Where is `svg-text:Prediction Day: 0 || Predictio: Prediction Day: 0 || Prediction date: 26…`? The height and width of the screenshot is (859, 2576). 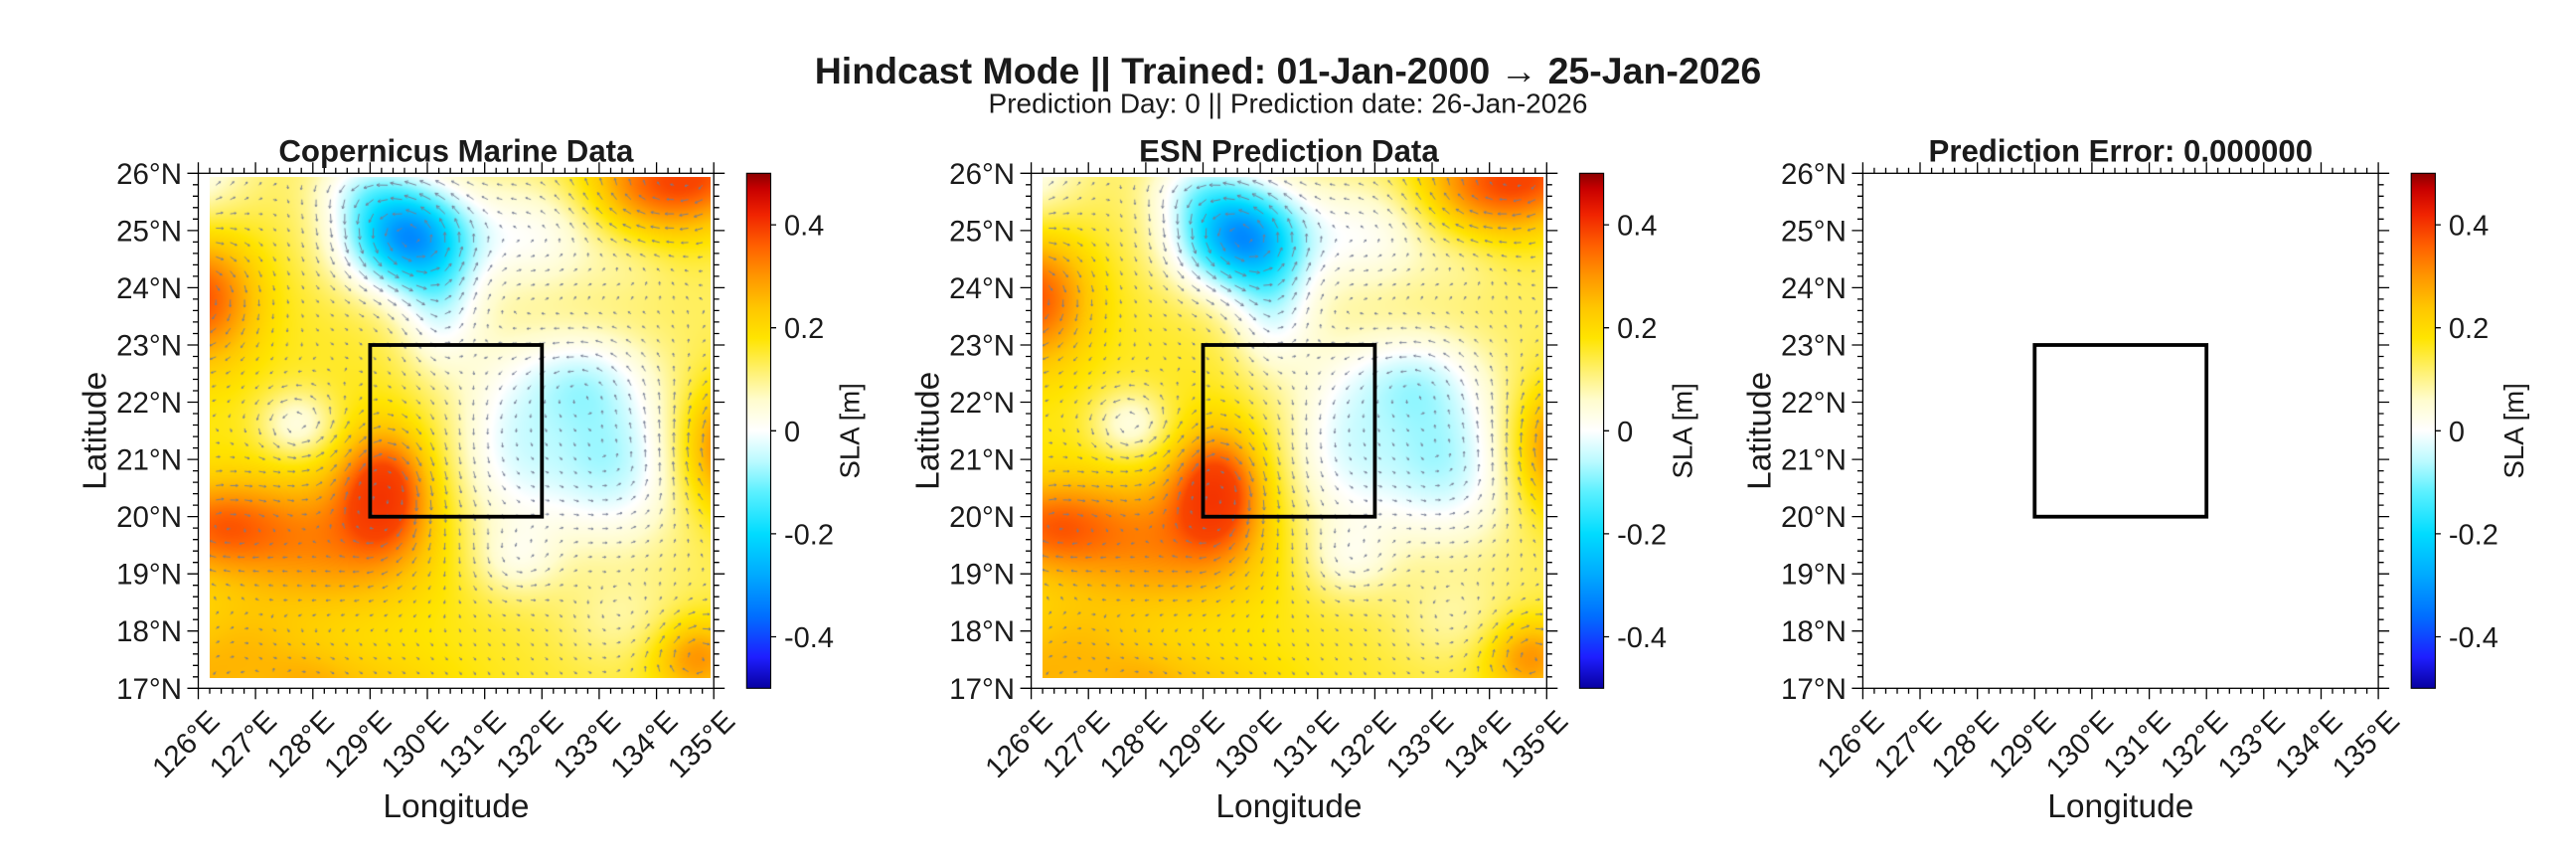
svg-text:Prediction Day: 0 || Predictio: Prediction Day: 0 || Prediction date: 26… is located at coordinates (1288, 103).